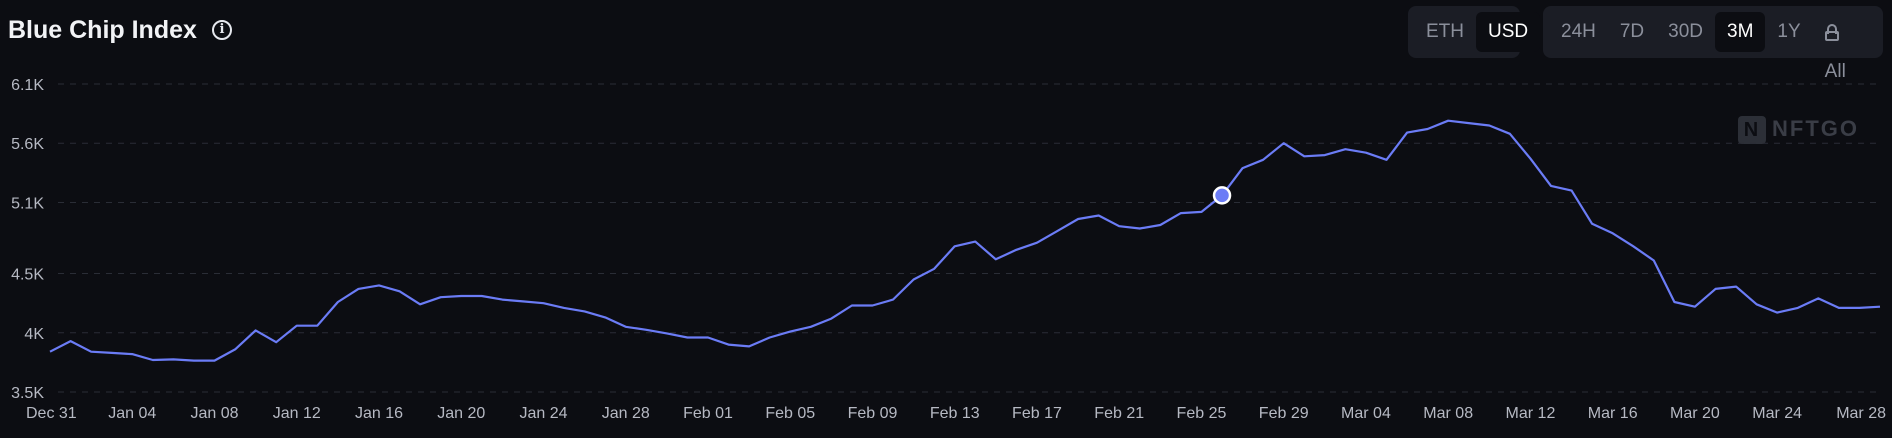 The height and width of the screenshot is (438, 1892). Describe the element at coordinates (1835, 71) in the screenshot. I see `range-all-label: All` at that location.